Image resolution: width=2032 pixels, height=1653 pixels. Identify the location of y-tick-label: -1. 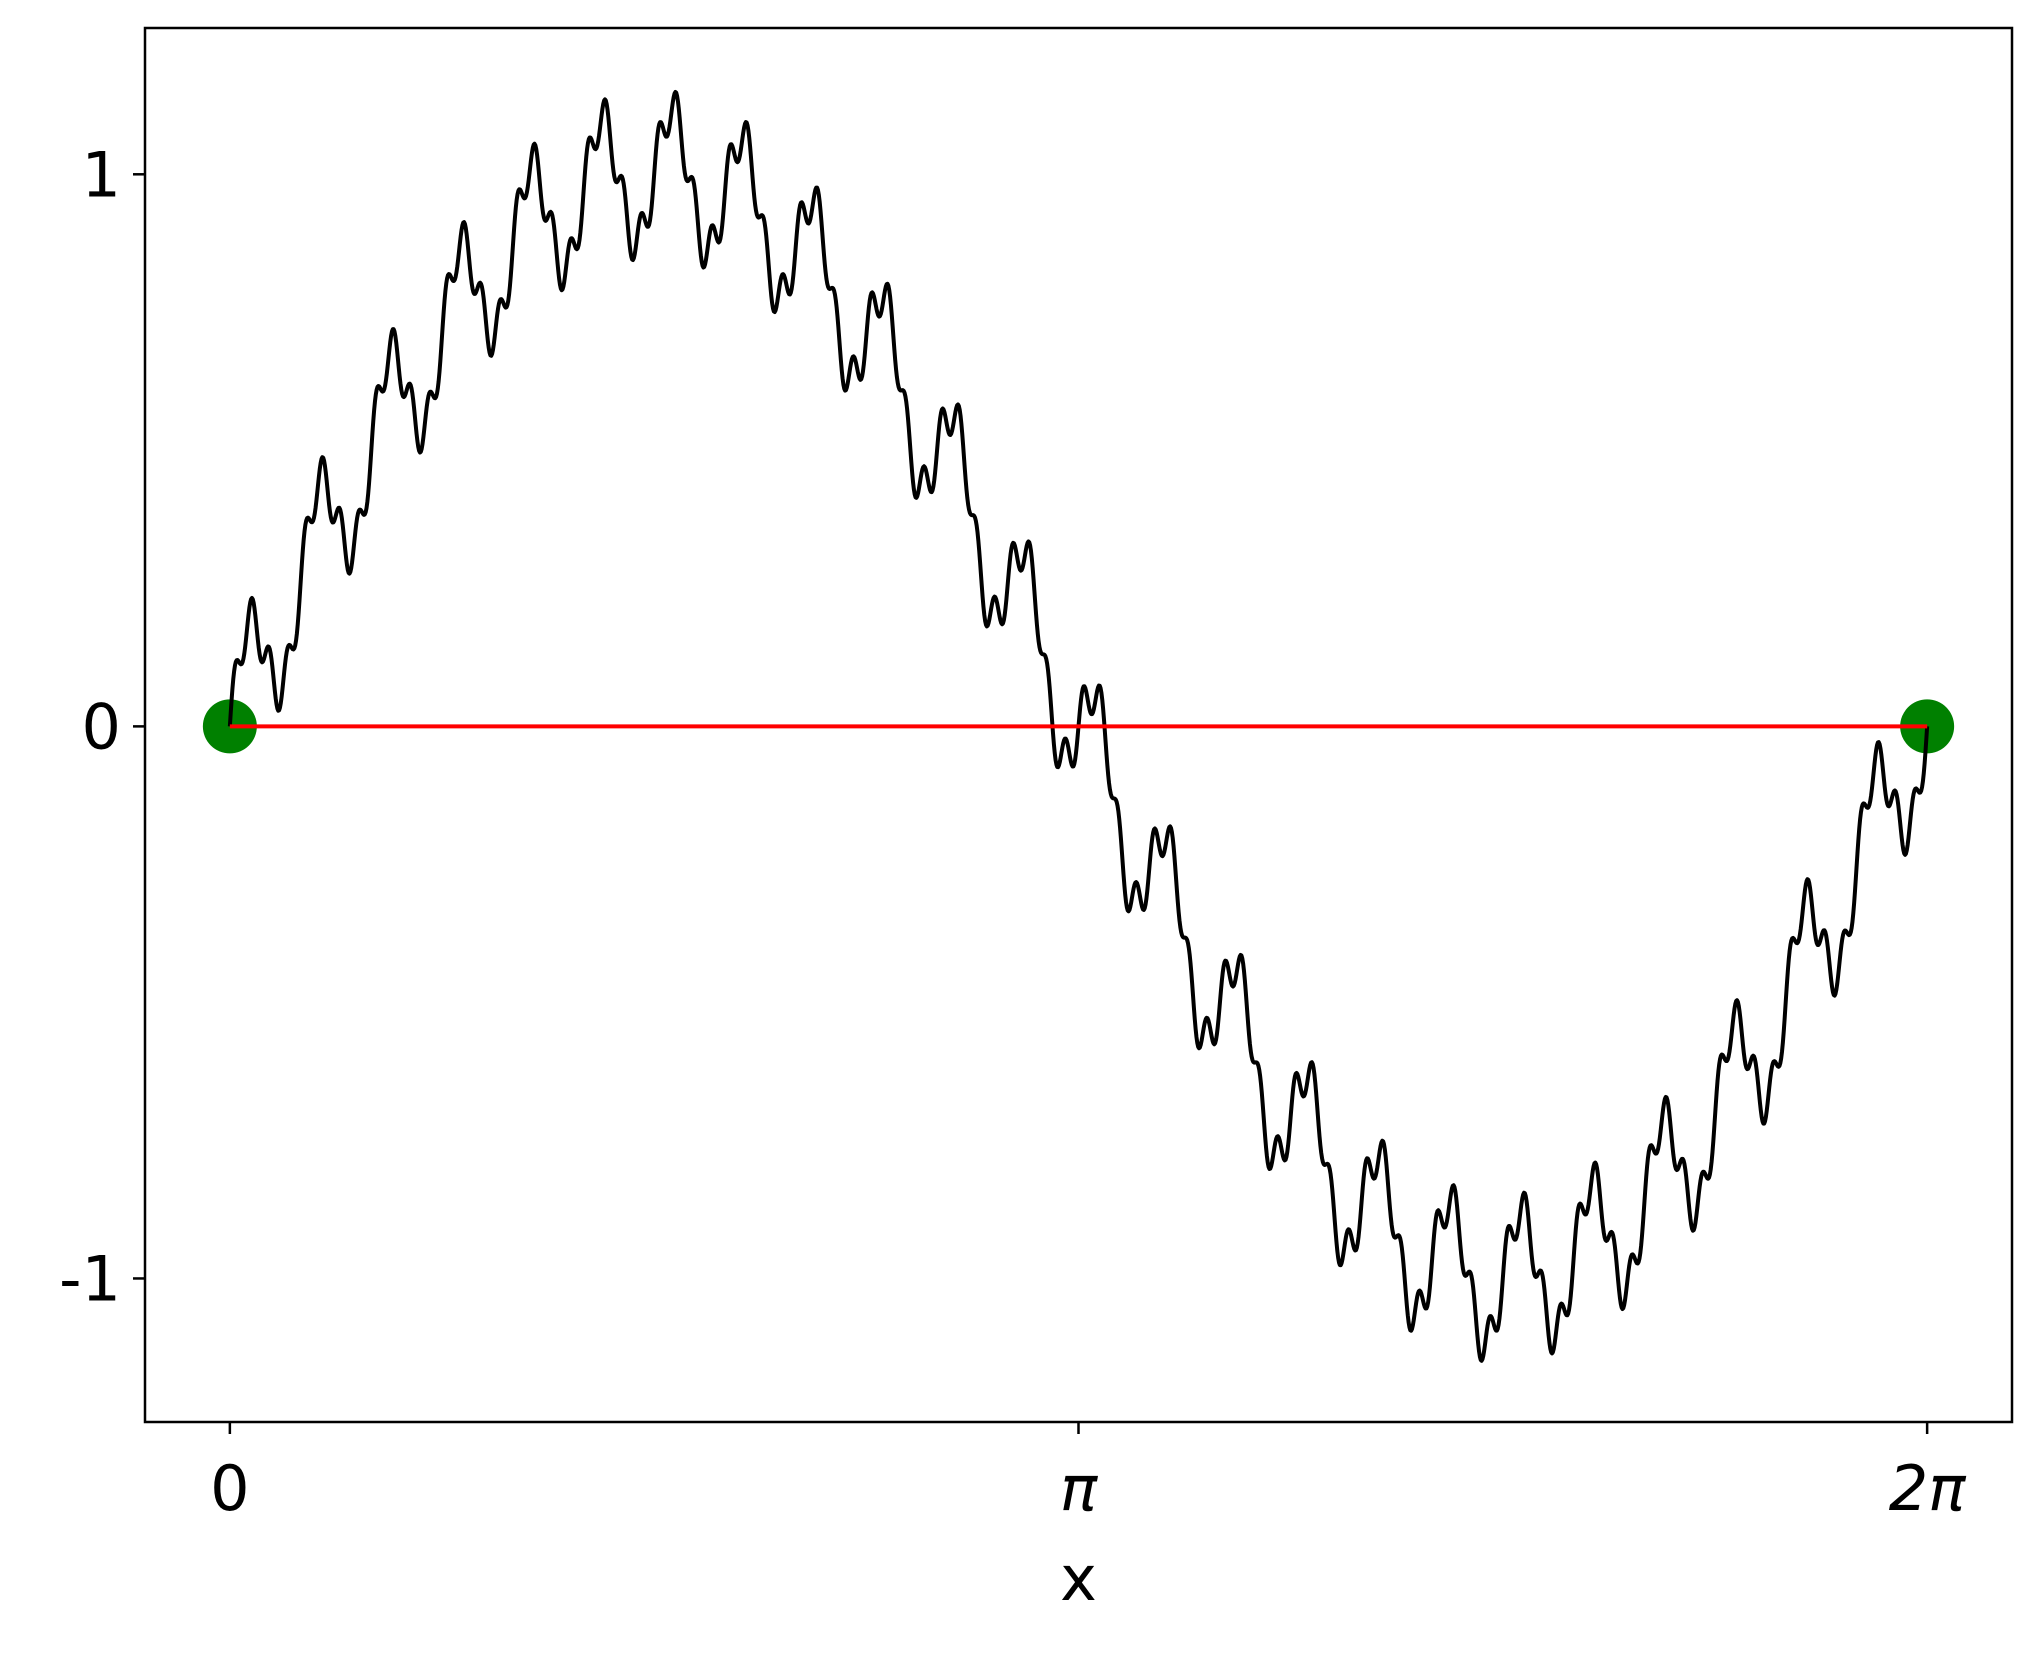
(90, 1278).